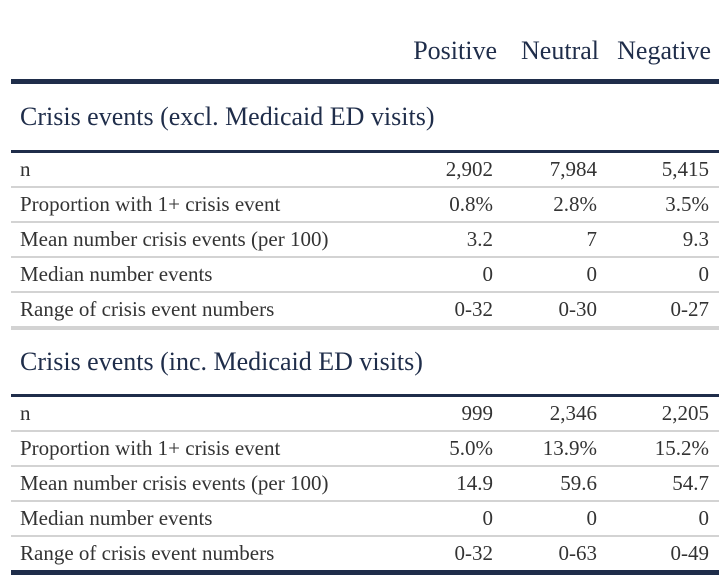  Describe the element at coordinates (661, 239) in the screenshot. I see `cell-negative: 9.3` at that location.